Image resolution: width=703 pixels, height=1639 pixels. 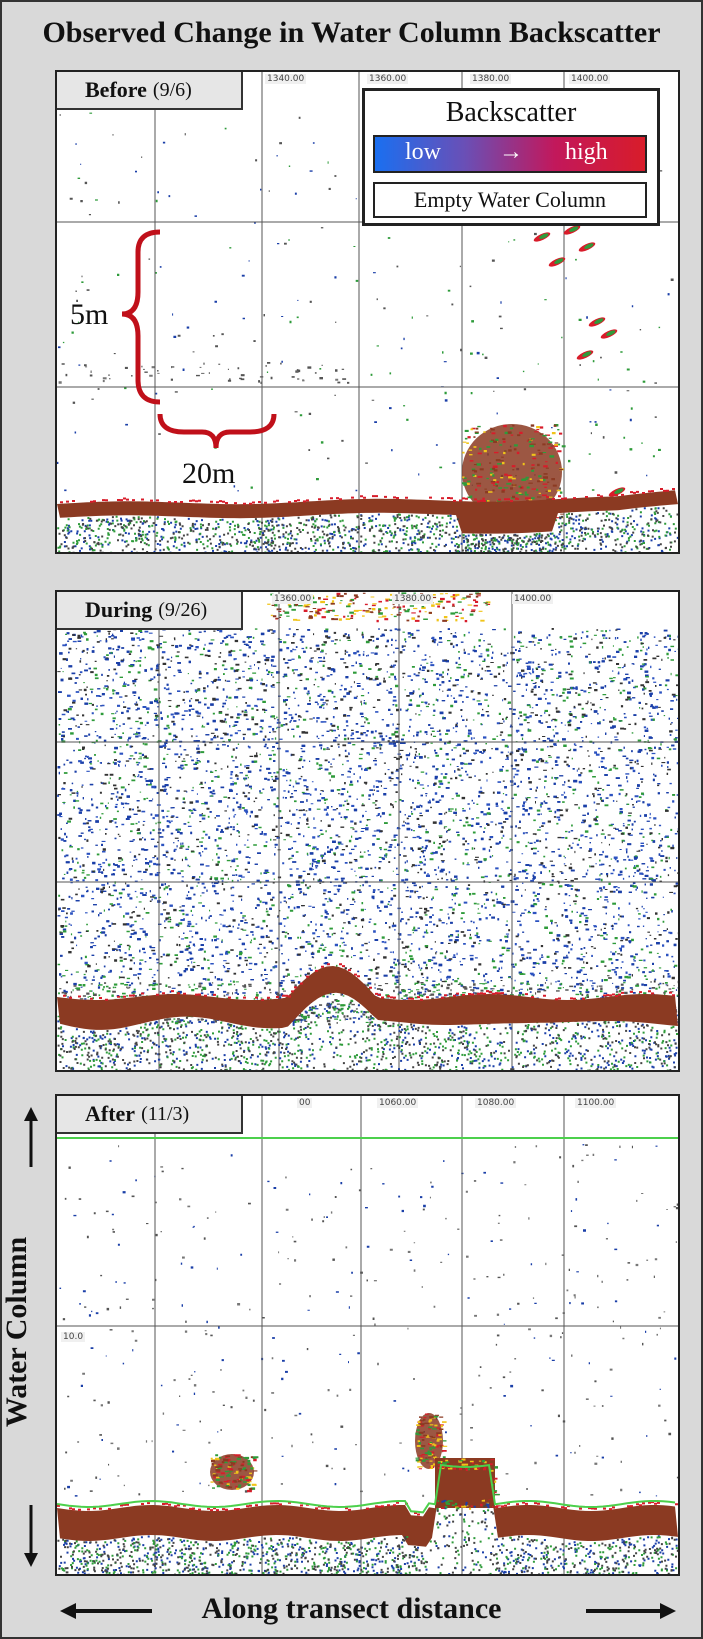 I want to click on tick-label: 1080.00, so click(x=496, y=1103).